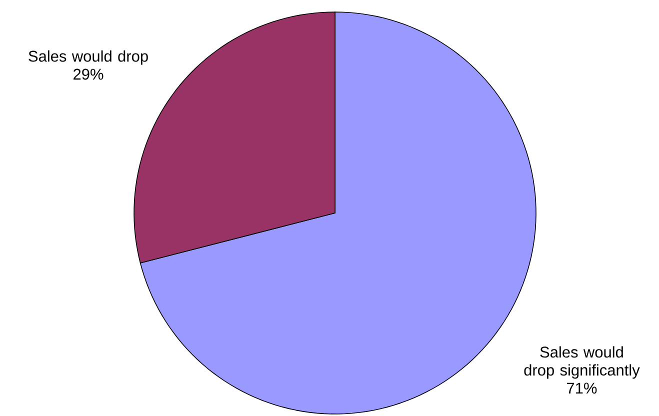  I want to click on slice-label: Sales would drop significantly, so click(582, 362).